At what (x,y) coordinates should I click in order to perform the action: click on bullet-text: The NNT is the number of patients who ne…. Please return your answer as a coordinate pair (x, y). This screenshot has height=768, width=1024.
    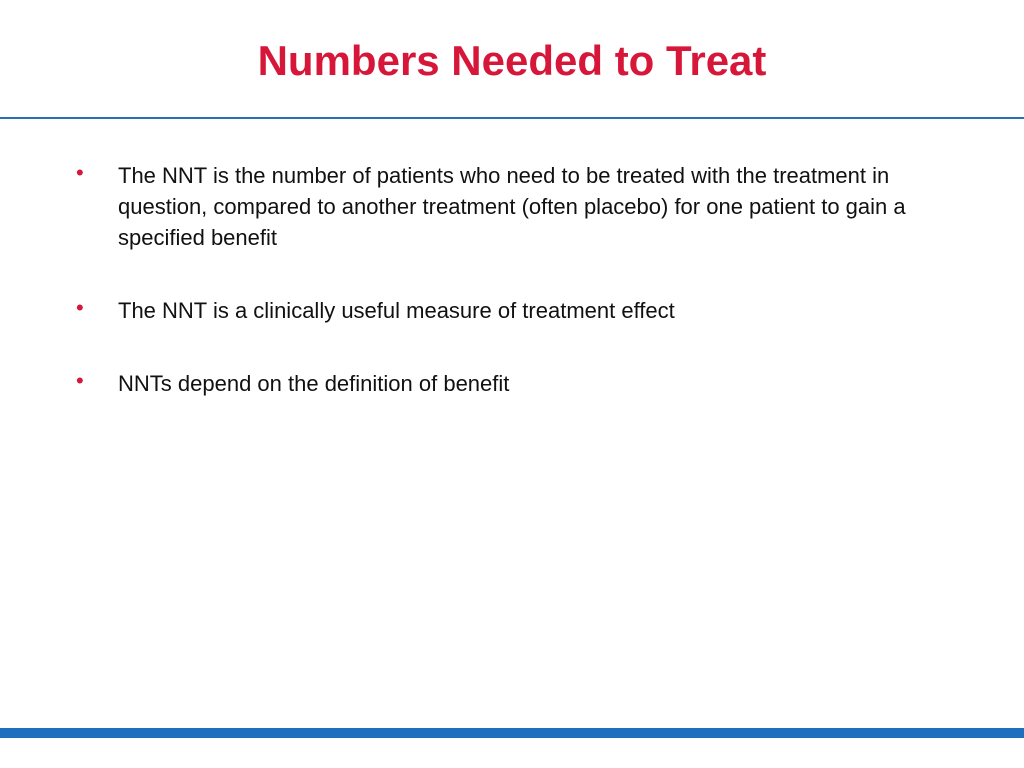
    Looking at the image, I should click on (512, 206).